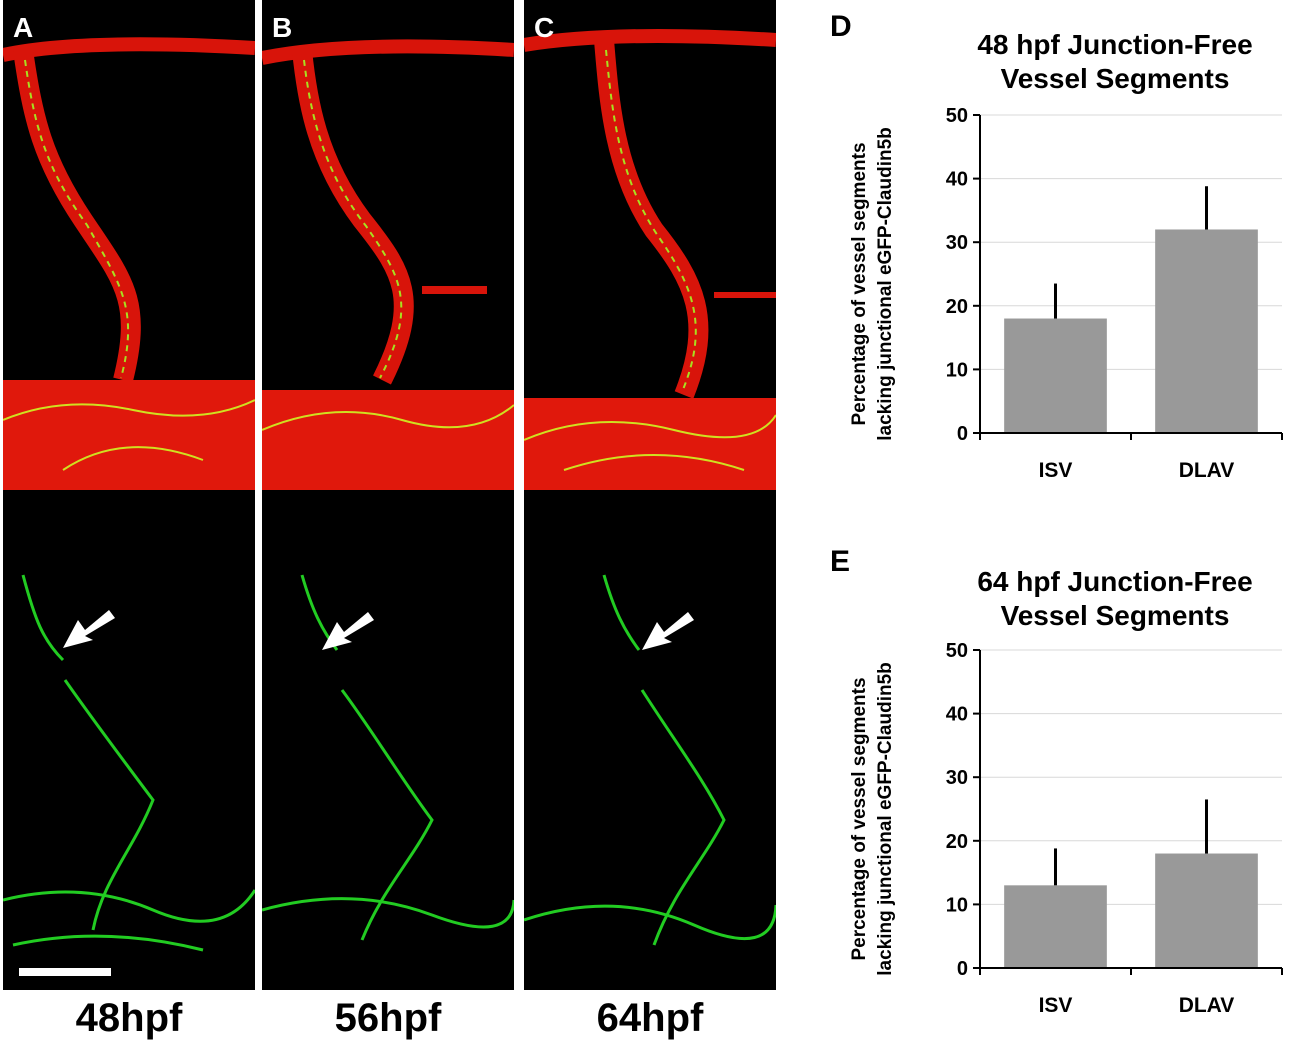 The height and width of the screenshot is (1048, 1290). Describe the element at coordinates (1115, 581) in the screenshot. I see `chart-title-line: 64 hpf Junction-Free` at that location.